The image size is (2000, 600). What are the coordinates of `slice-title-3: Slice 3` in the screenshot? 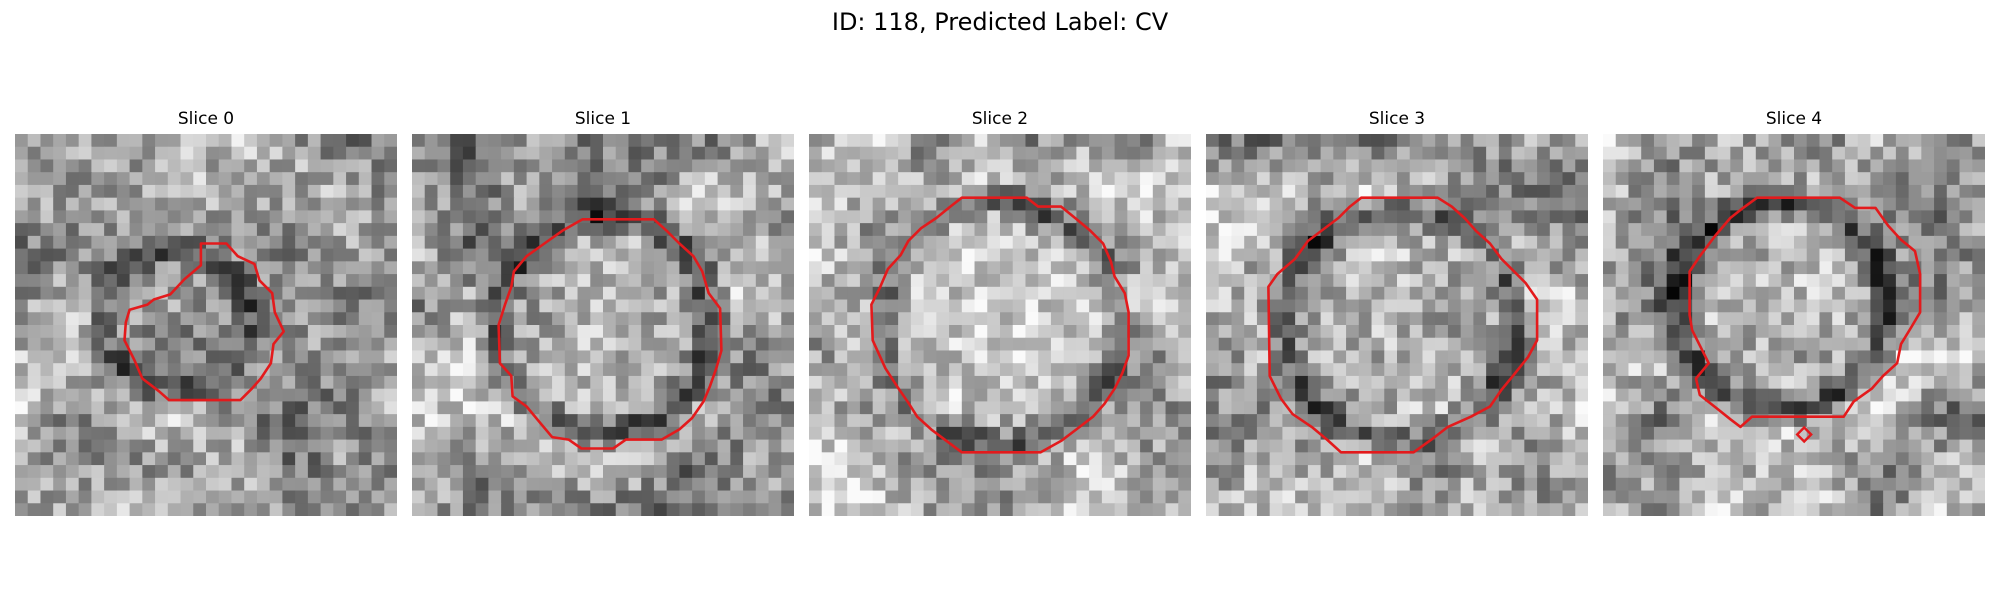 It's located at (1397, 119).